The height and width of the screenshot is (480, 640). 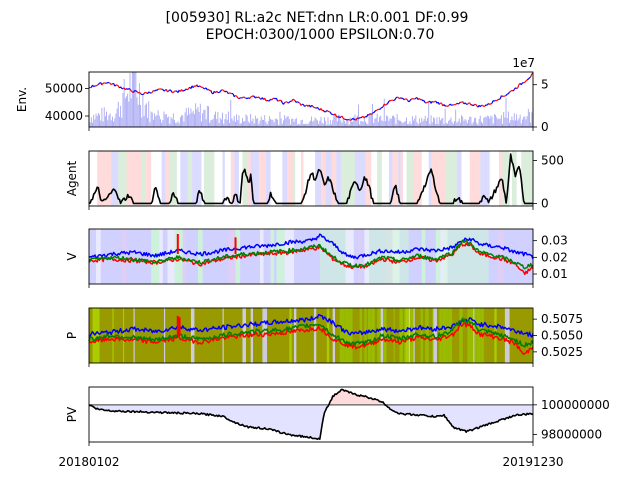 What do you see at coordinates (22, 99) in the screenshot?
I see `y-axis-label: Env.` at bounding box center [22, 99].